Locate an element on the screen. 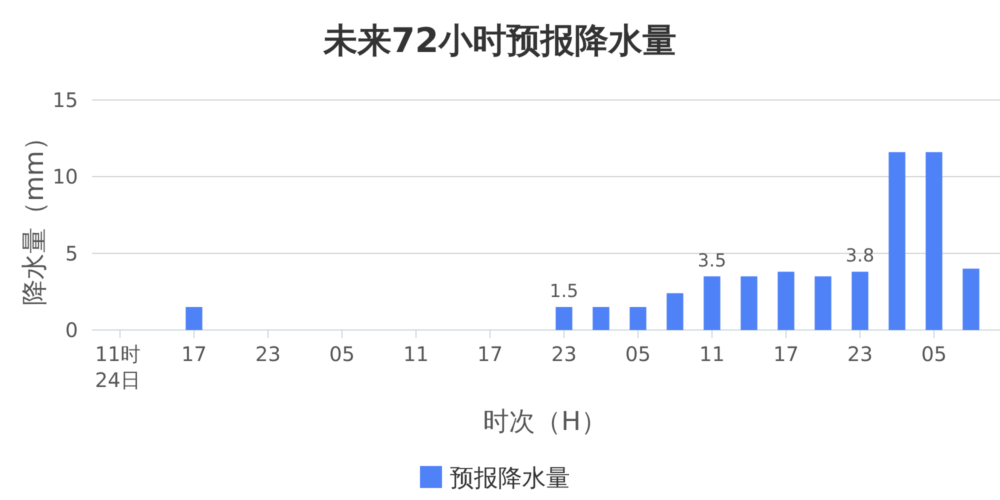  data-label: 3.5 is located at coordinates (712, 261).